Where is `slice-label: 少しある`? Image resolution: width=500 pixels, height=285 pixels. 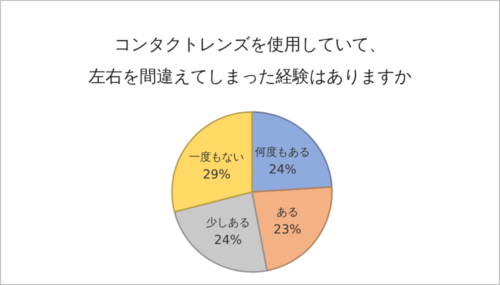
slice-label: 少しある is located at coordinates (228, 222).